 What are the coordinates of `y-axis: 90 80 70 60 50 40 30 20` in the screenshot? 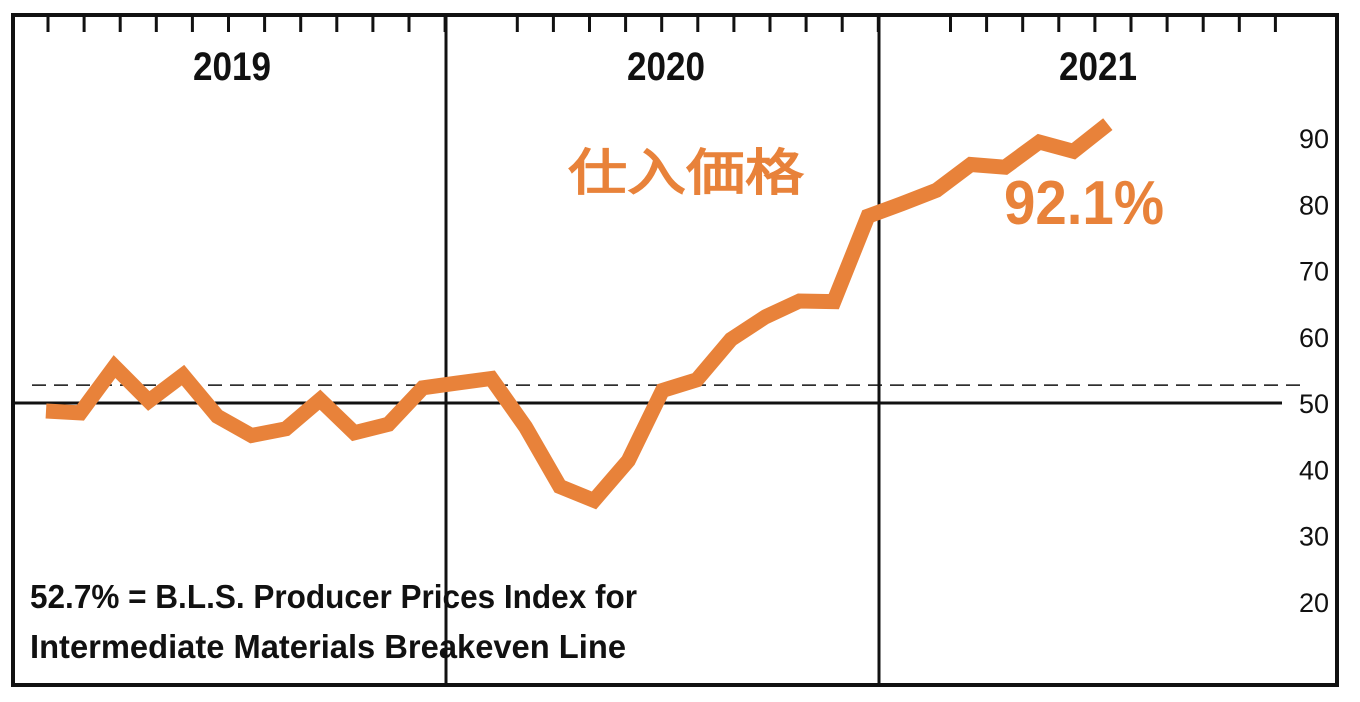 It's located at (1314, 371).